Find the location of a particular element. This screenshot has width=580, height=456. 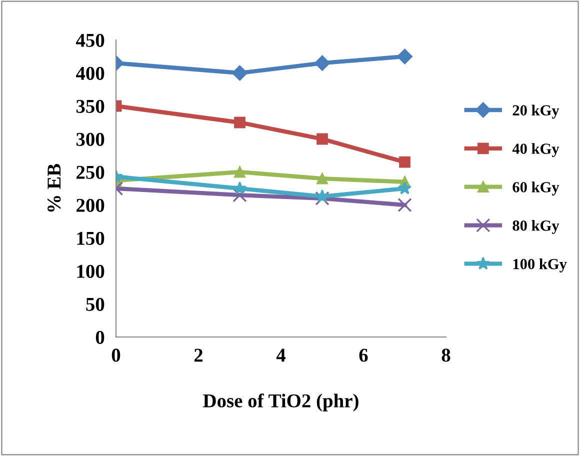

y-tick-label: 250 is located at coordinates (90, 172).